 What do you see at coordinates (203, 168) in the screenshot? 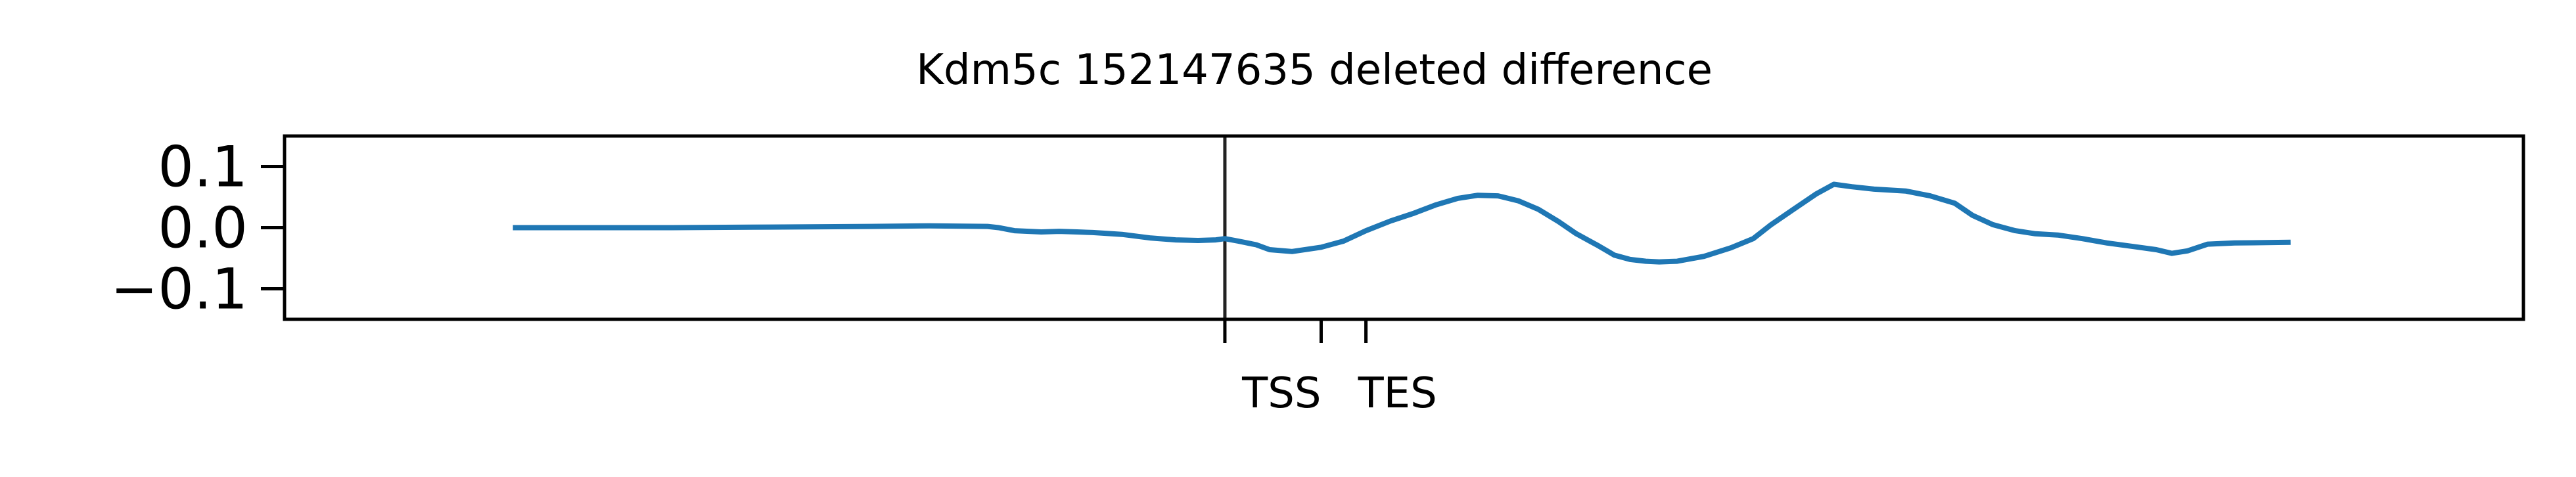
I see `y-tick-label: 0.1` at bounding box center [203, 168].